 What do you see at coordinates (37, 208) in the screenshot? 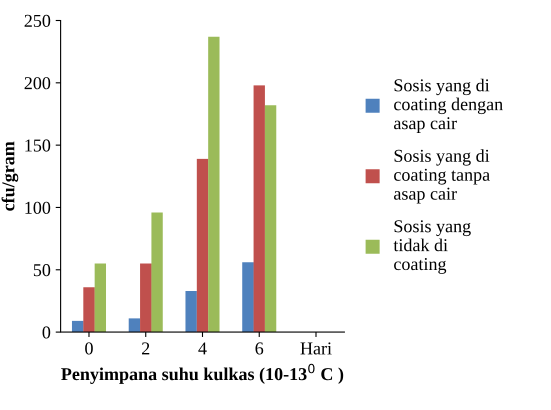
I see `y-tick-label: 100` at bounding box center [37, 208].